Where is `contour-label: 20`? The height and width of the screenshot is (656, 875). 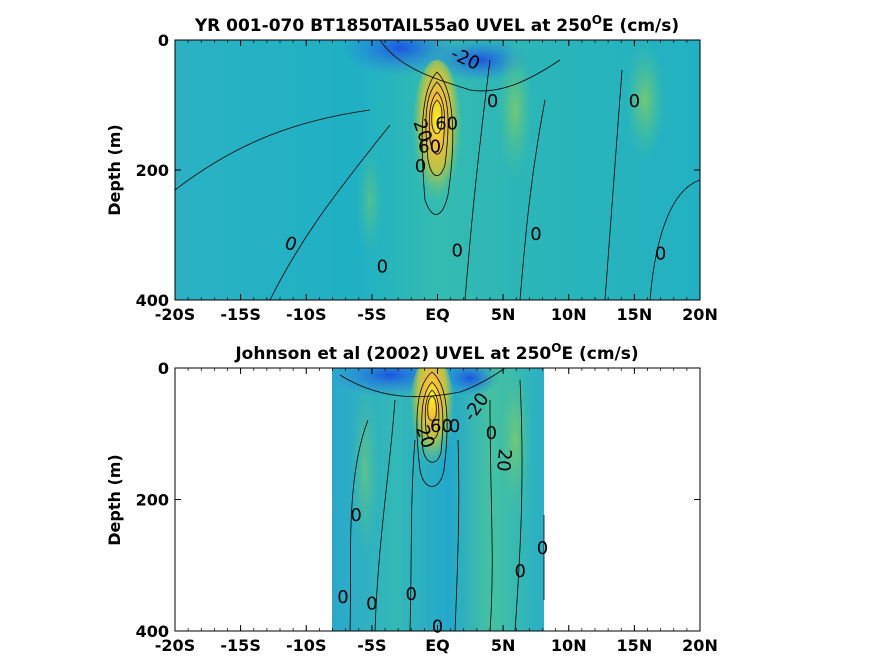
contour-label: 20 is located at coordinates (503, 460).